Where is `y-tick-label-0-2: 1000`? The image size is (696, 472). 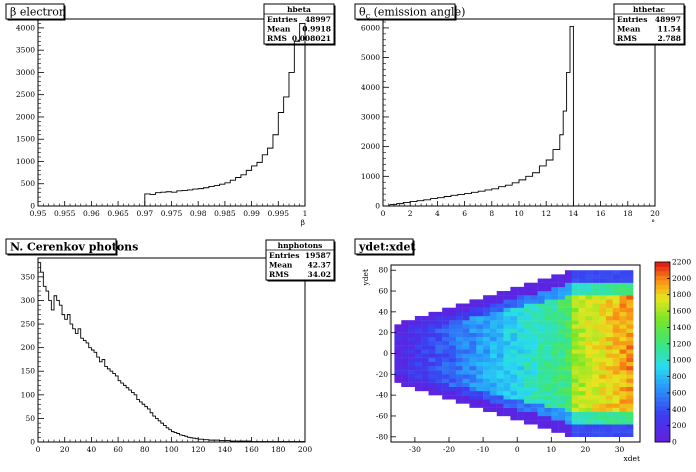
y-tick-label-0-2: 1000 is located at coordinates (25, 161).